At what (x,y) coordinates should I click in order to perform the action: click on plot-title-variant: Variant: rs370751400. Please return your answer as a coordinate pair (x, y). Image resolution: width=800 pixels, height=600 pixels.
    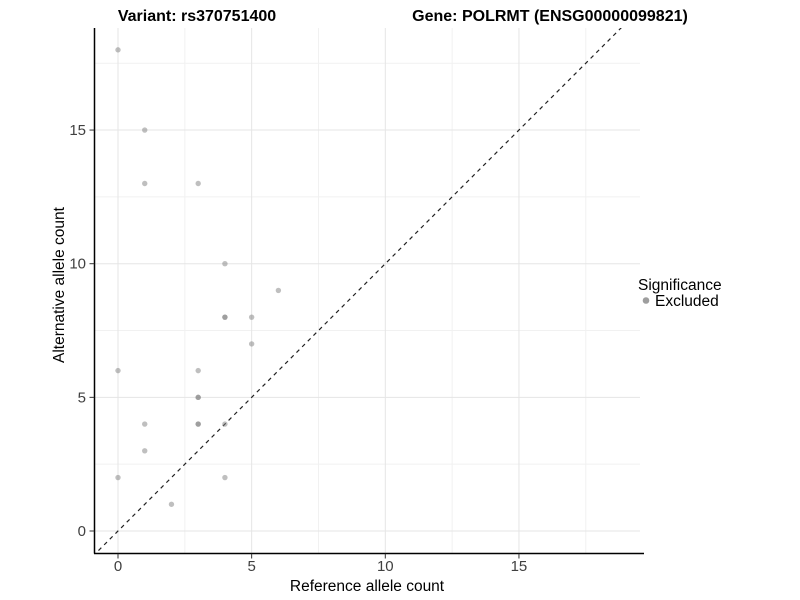
    Looking at the image, I should click on (197, 16).